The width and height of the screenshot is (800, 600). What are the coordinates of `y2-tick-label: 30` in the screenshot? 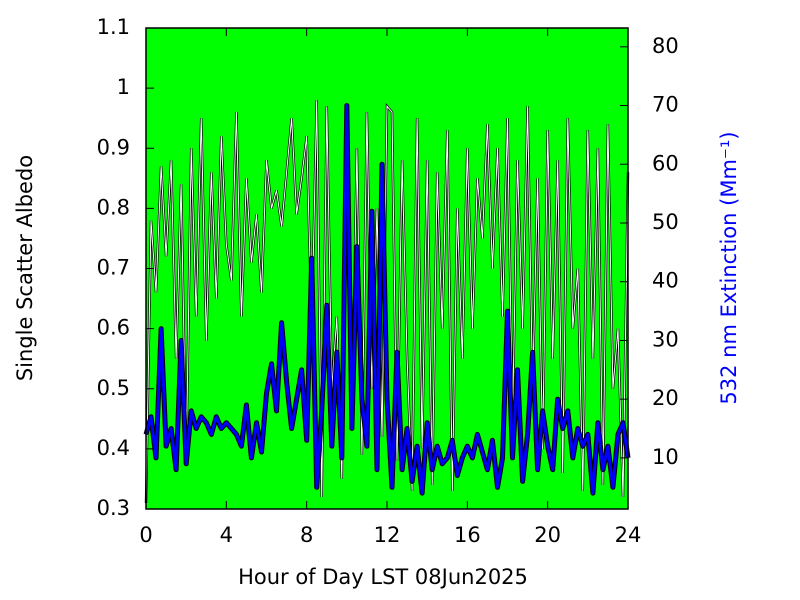 It's located at (665, 339).